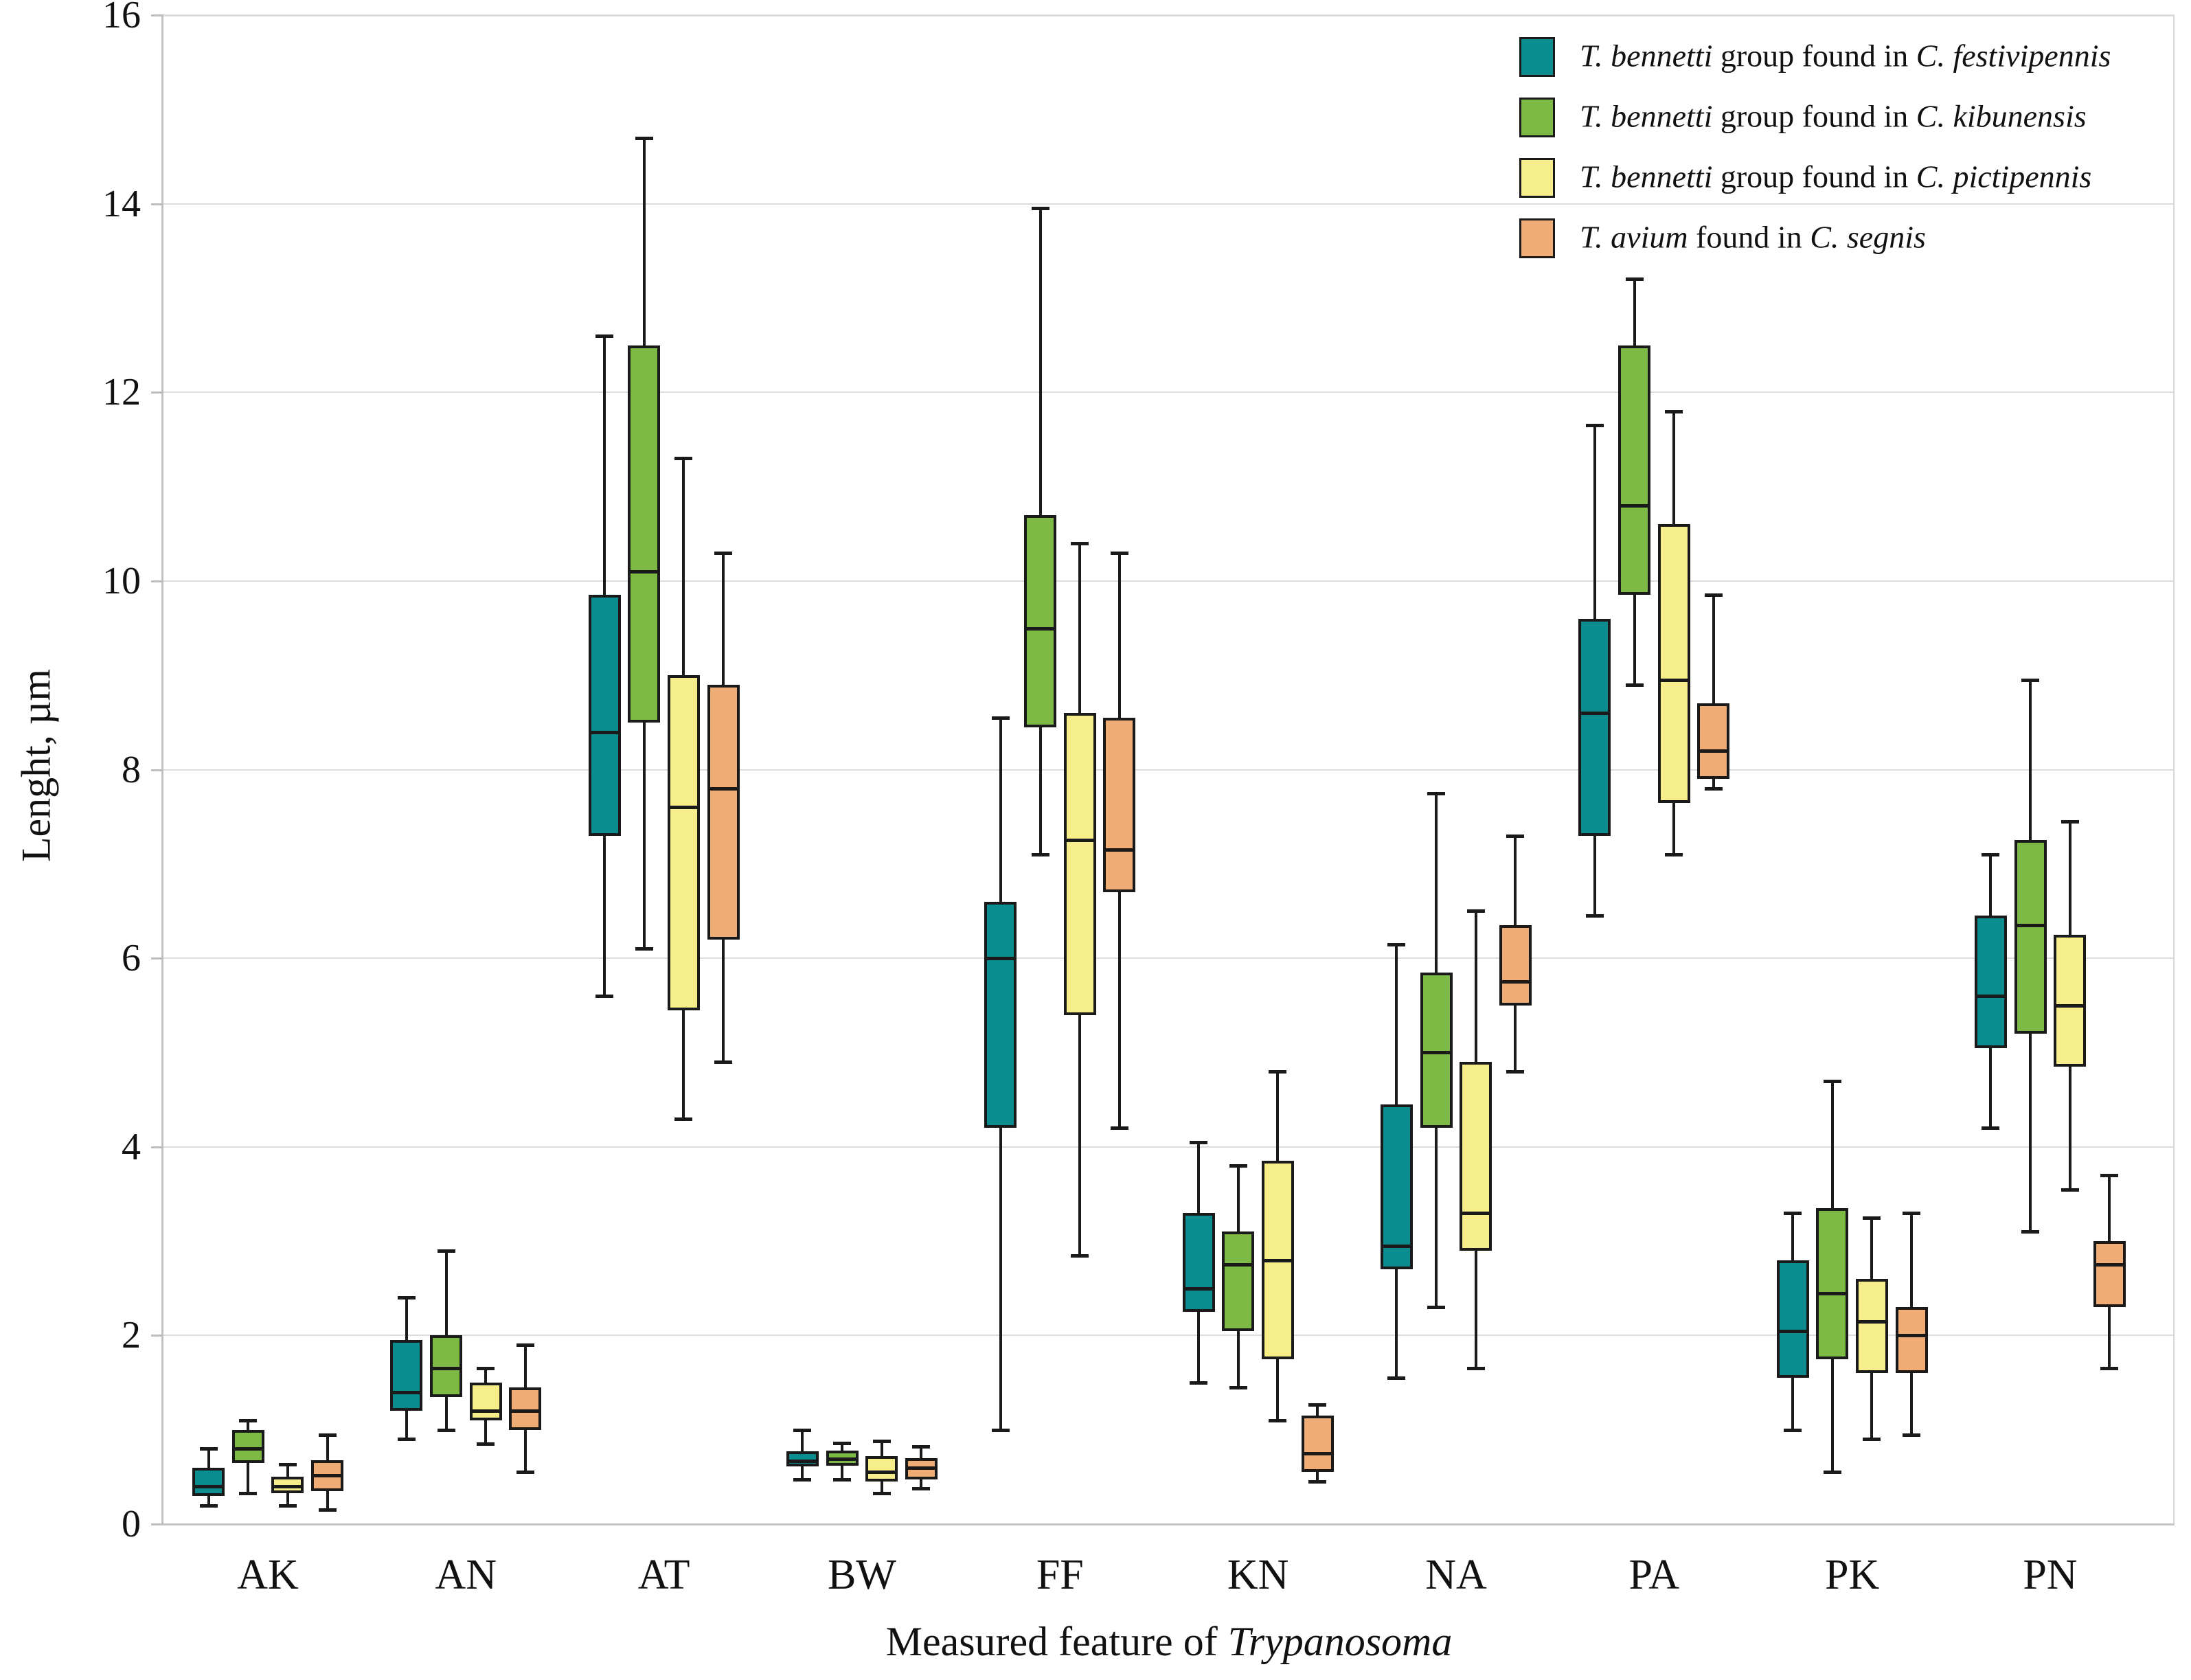 This screenshot has width=2191, height=1680. I want to click on box-PA-s1-median, so click(1595, 714).